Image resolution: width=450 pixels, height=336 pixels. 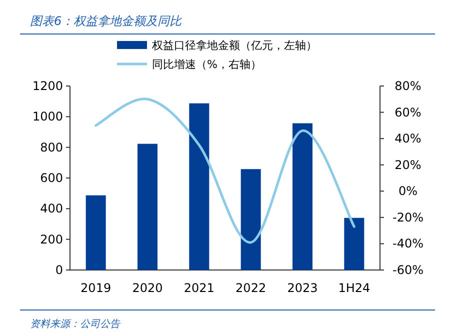 What do you see at coordinates (51, 209) in the screenshot?
I see `y-tick-label: 400` at bounding box center [51, 209].